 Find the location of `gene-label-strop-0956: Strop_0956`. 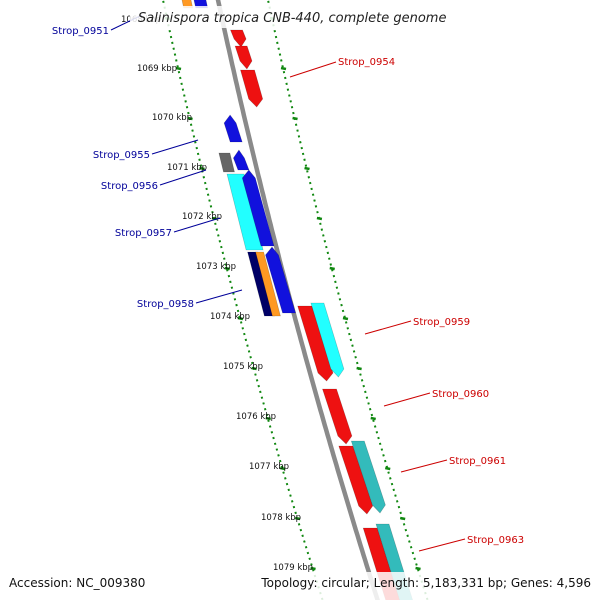

gene-label-strop-0956: Strop_0956 is located at coordinates (129, 186).